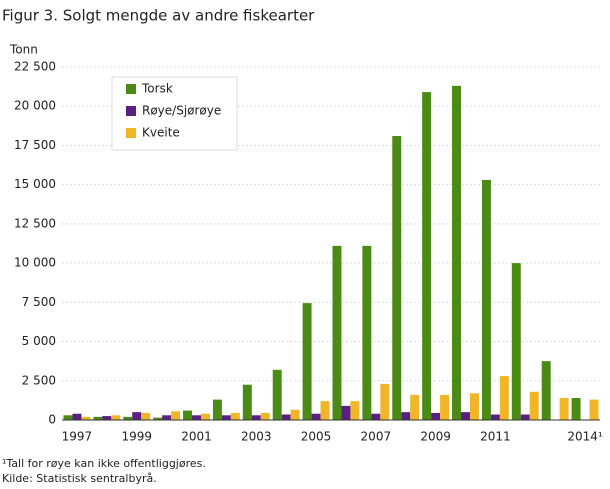  What do you see at coordinates (35, 263) in the screenshot?
I see `y-tick-label: 10 000` at bounding box center [35, 263].